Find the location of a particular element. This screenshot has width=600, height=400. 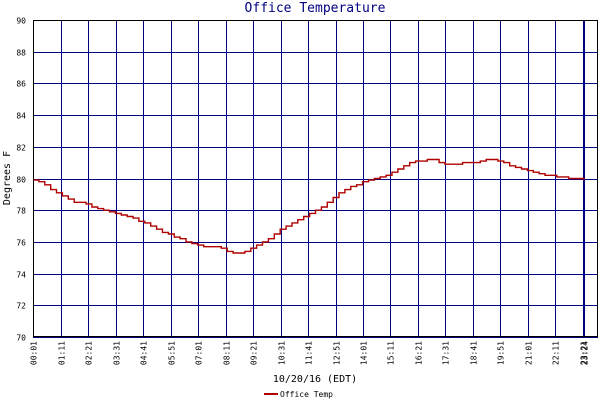

y-tick-labels: 70 72 74 76 78 80 82 84 86 88 90 is located at coordinates (21, 180).